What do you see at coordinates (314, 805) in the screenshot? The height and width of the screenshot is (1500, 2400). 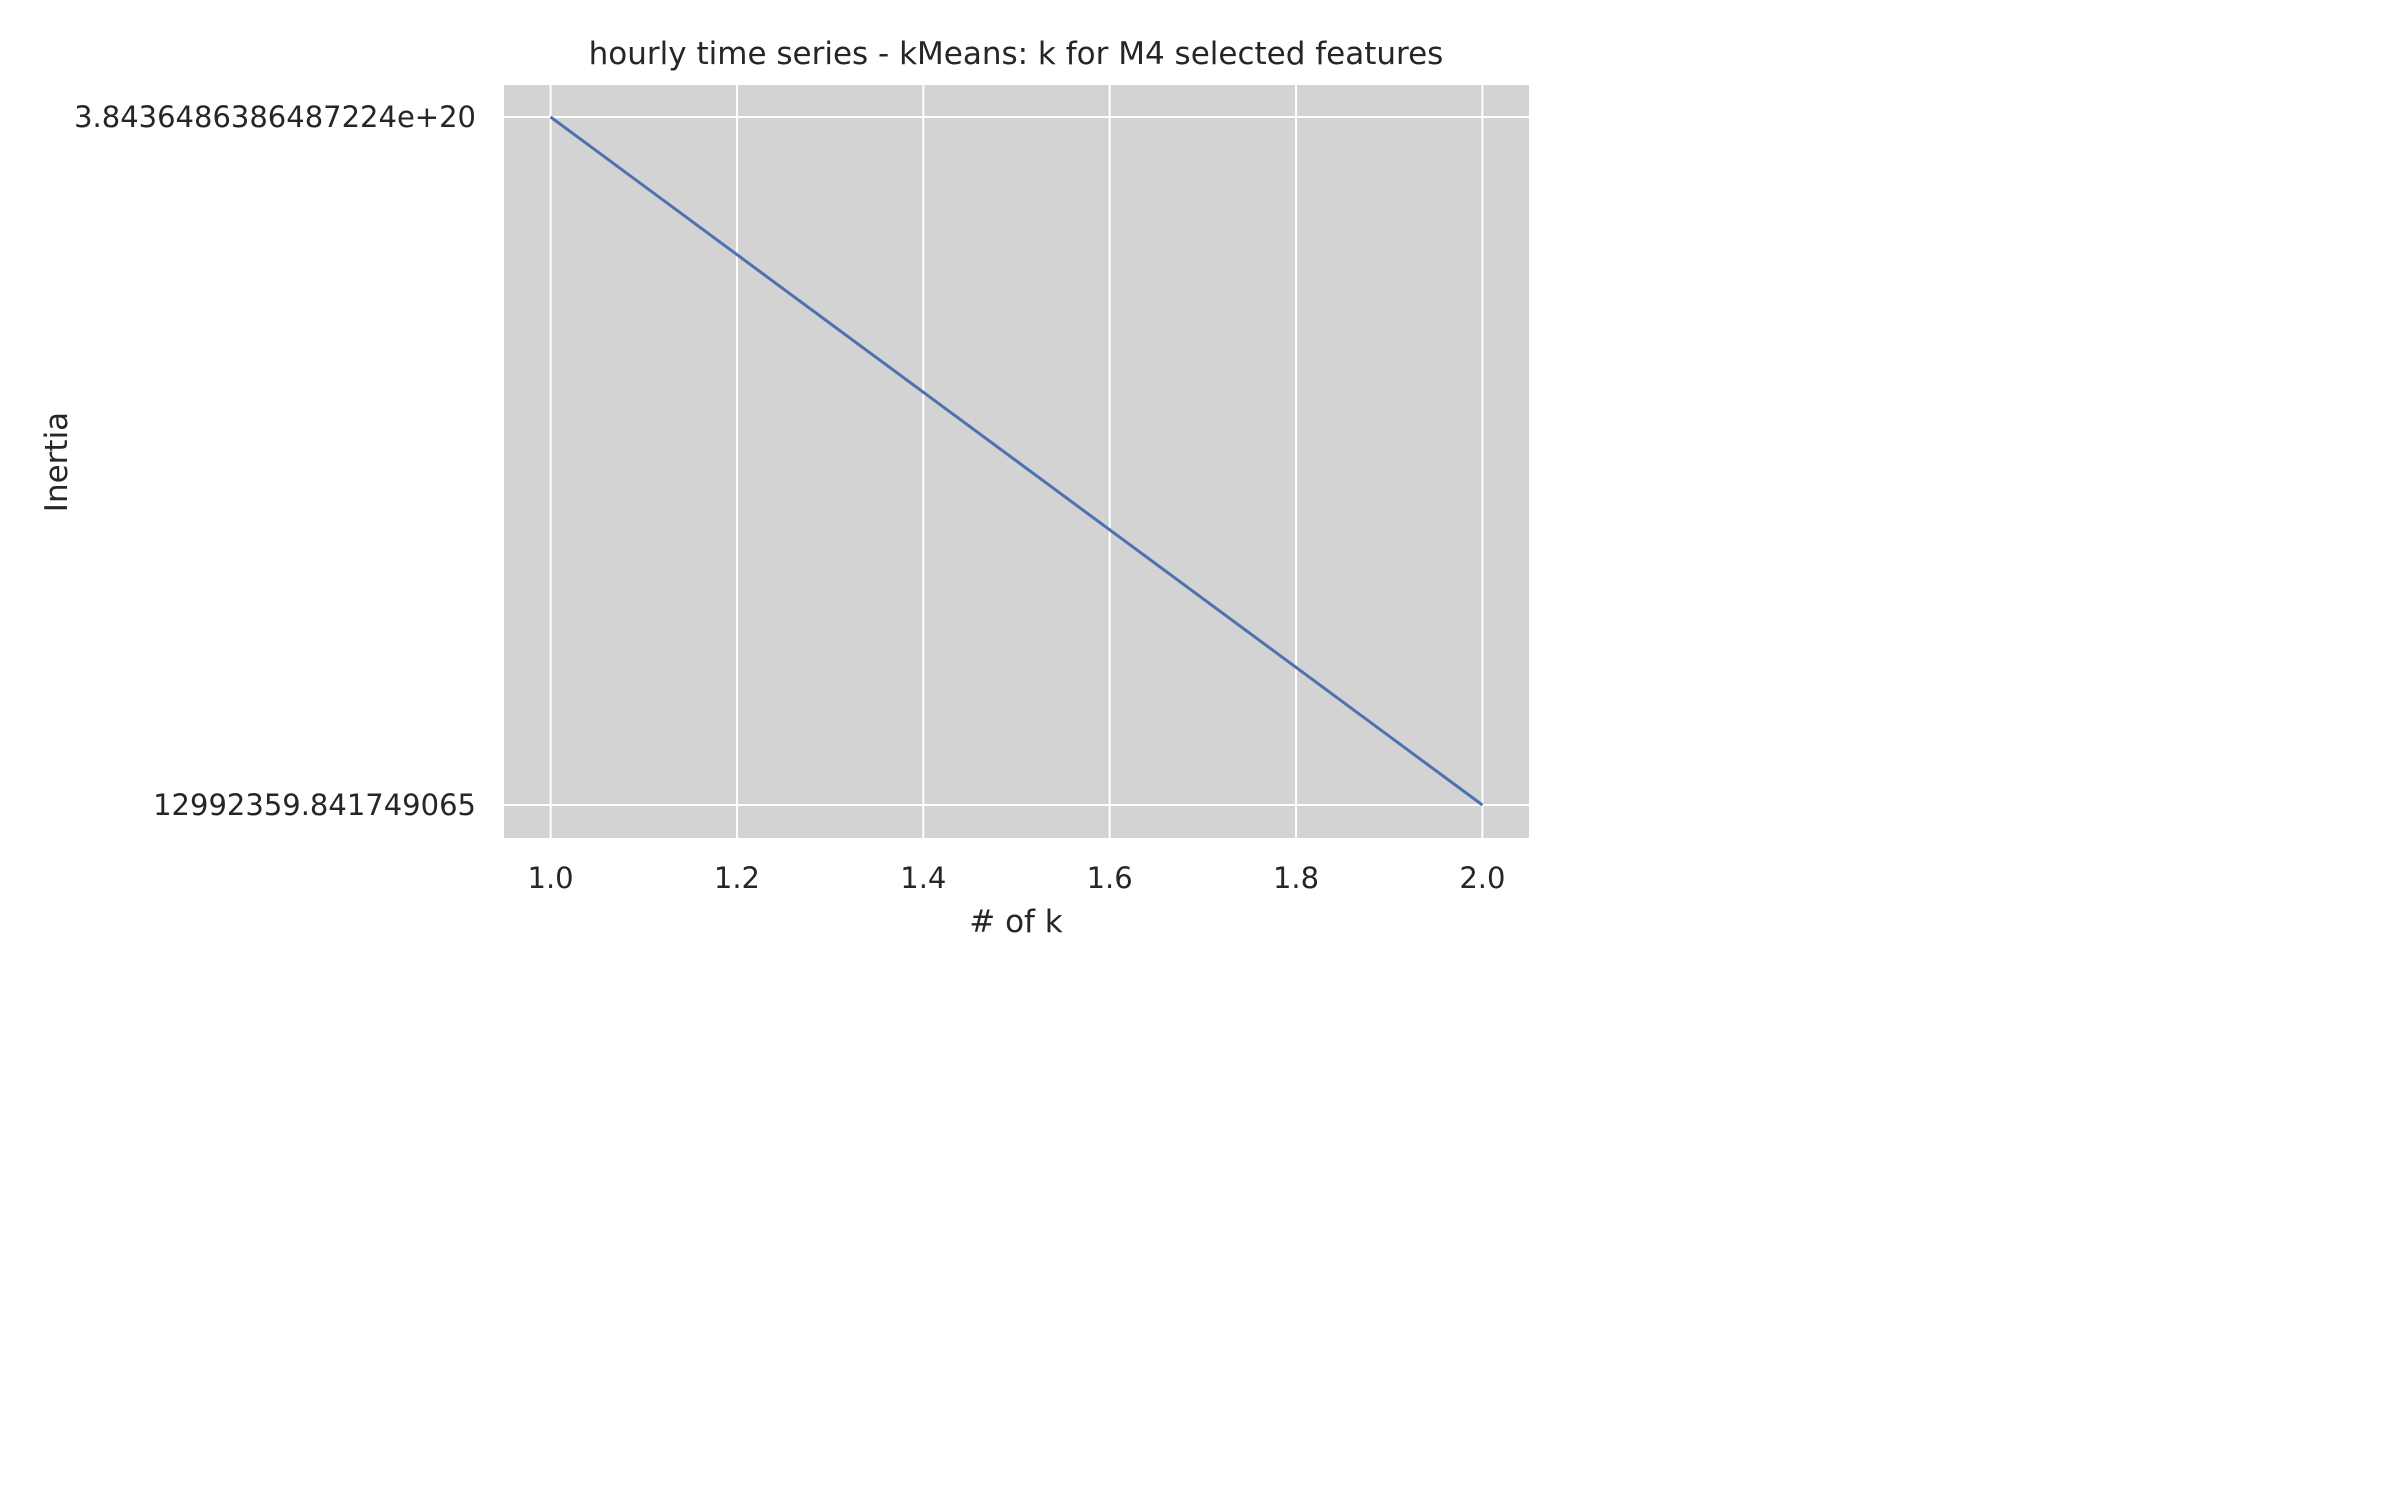 I see `y-tick-label: 12992359.841749065` at bounding box center [314, 805].